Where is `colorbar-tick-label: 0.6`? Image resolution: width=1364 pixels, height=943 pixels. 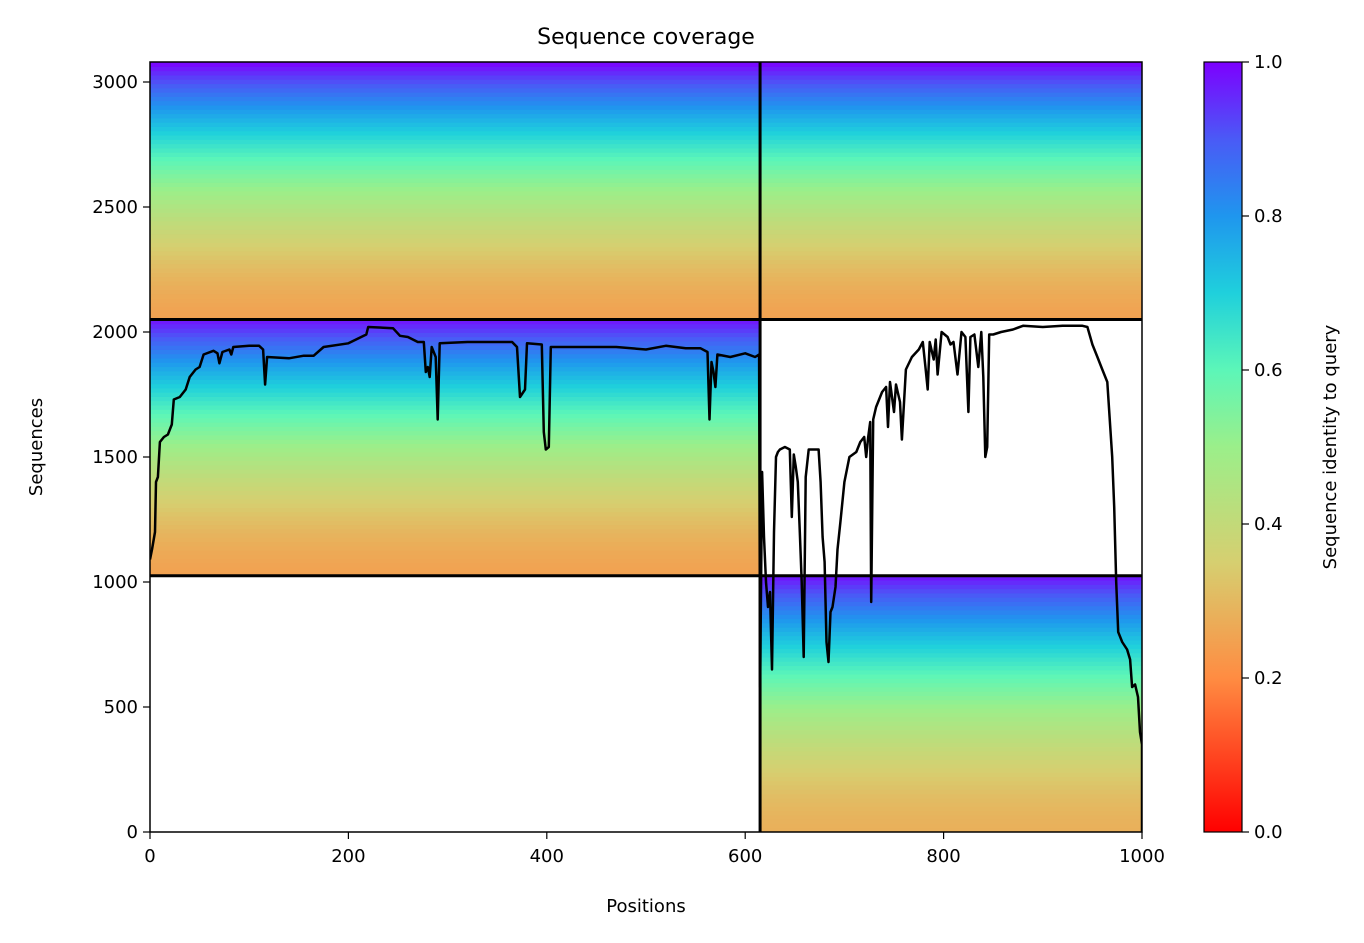 colorbar-tick-label: 0.6 is located at coordinates (1268, 370).